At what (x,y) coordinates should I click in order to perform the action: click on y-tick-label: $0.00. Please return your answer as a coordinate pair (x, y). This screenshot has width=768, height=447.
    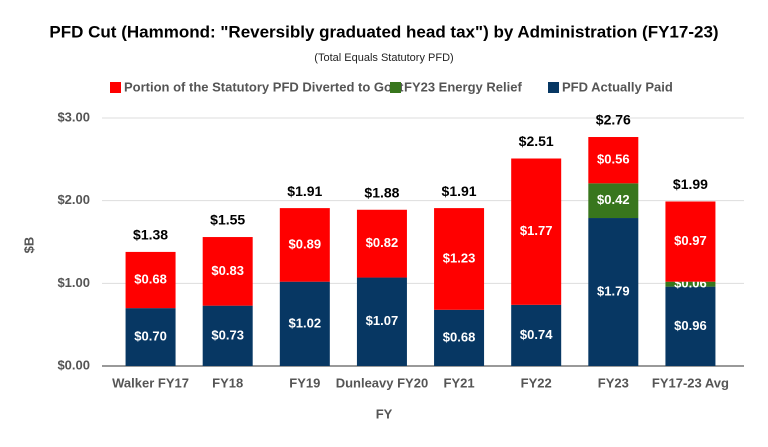
    Looking at the image, I should click on (73, 364).